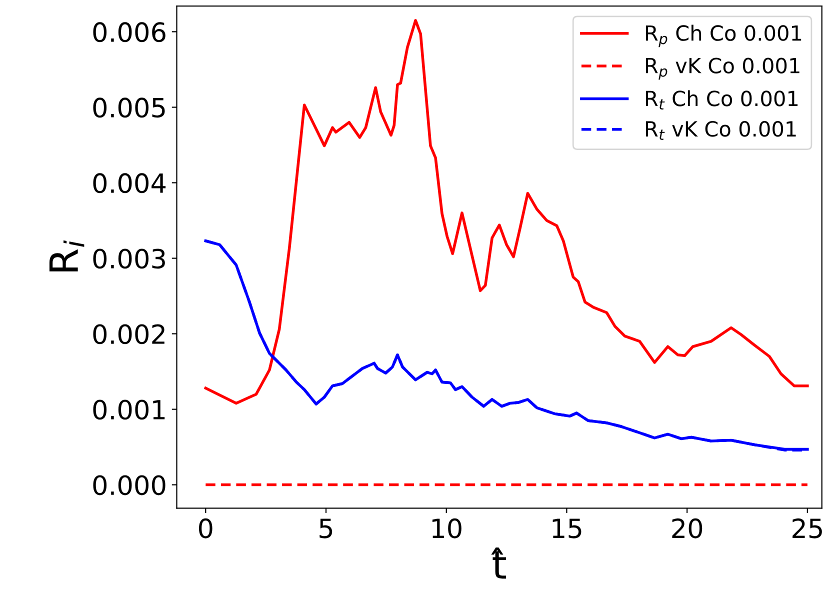  Describe the element at coordinates (129, 183) in the screenshot. I see `y-tick-label: 0.004` at that location.